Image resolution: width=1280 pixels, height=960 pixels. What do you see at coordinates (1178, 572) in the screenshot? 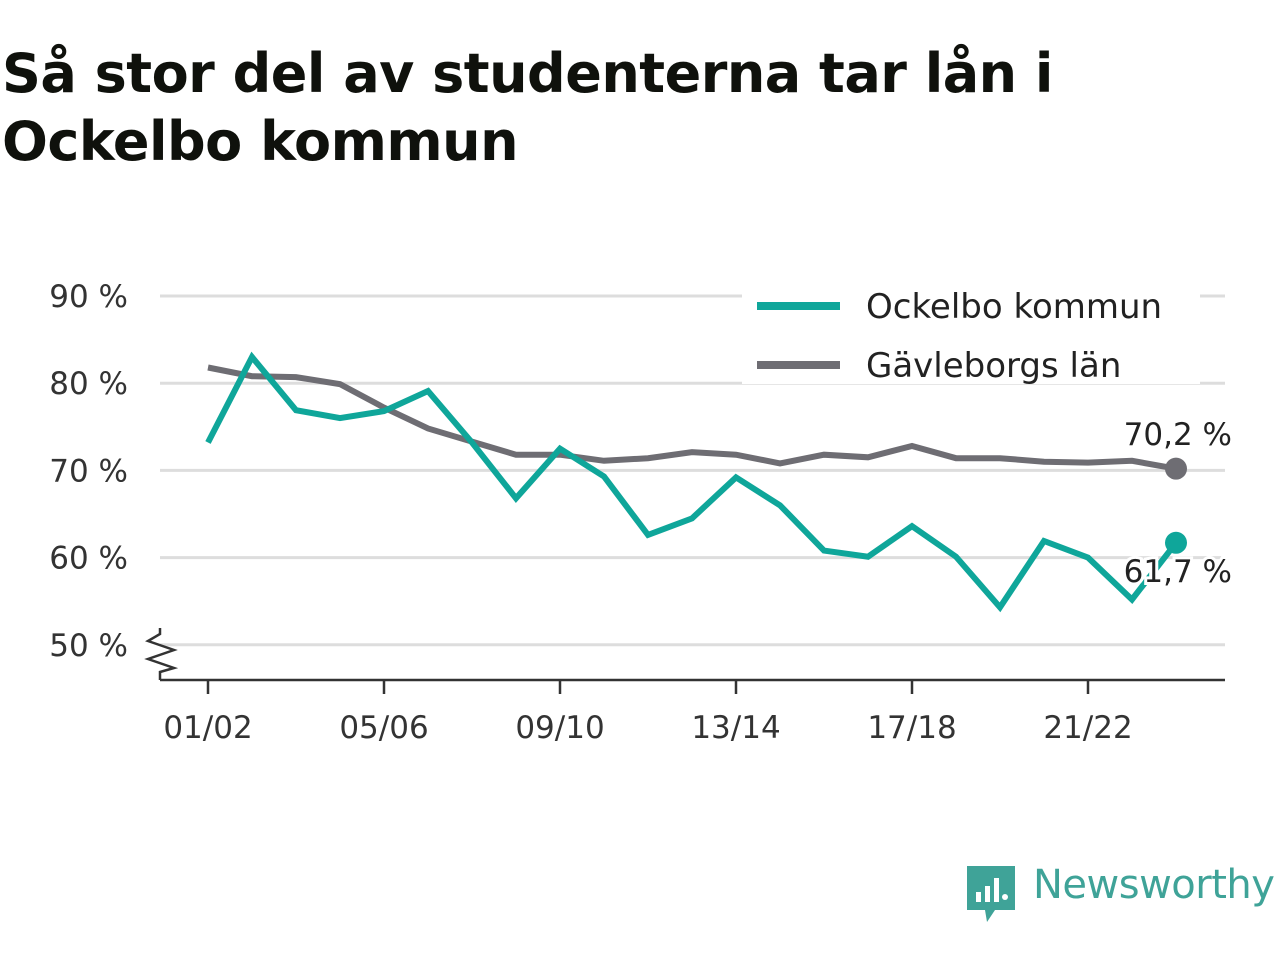
I see `end-label-ockelbo: 61,7 %` at bounding box center [1178, 572].